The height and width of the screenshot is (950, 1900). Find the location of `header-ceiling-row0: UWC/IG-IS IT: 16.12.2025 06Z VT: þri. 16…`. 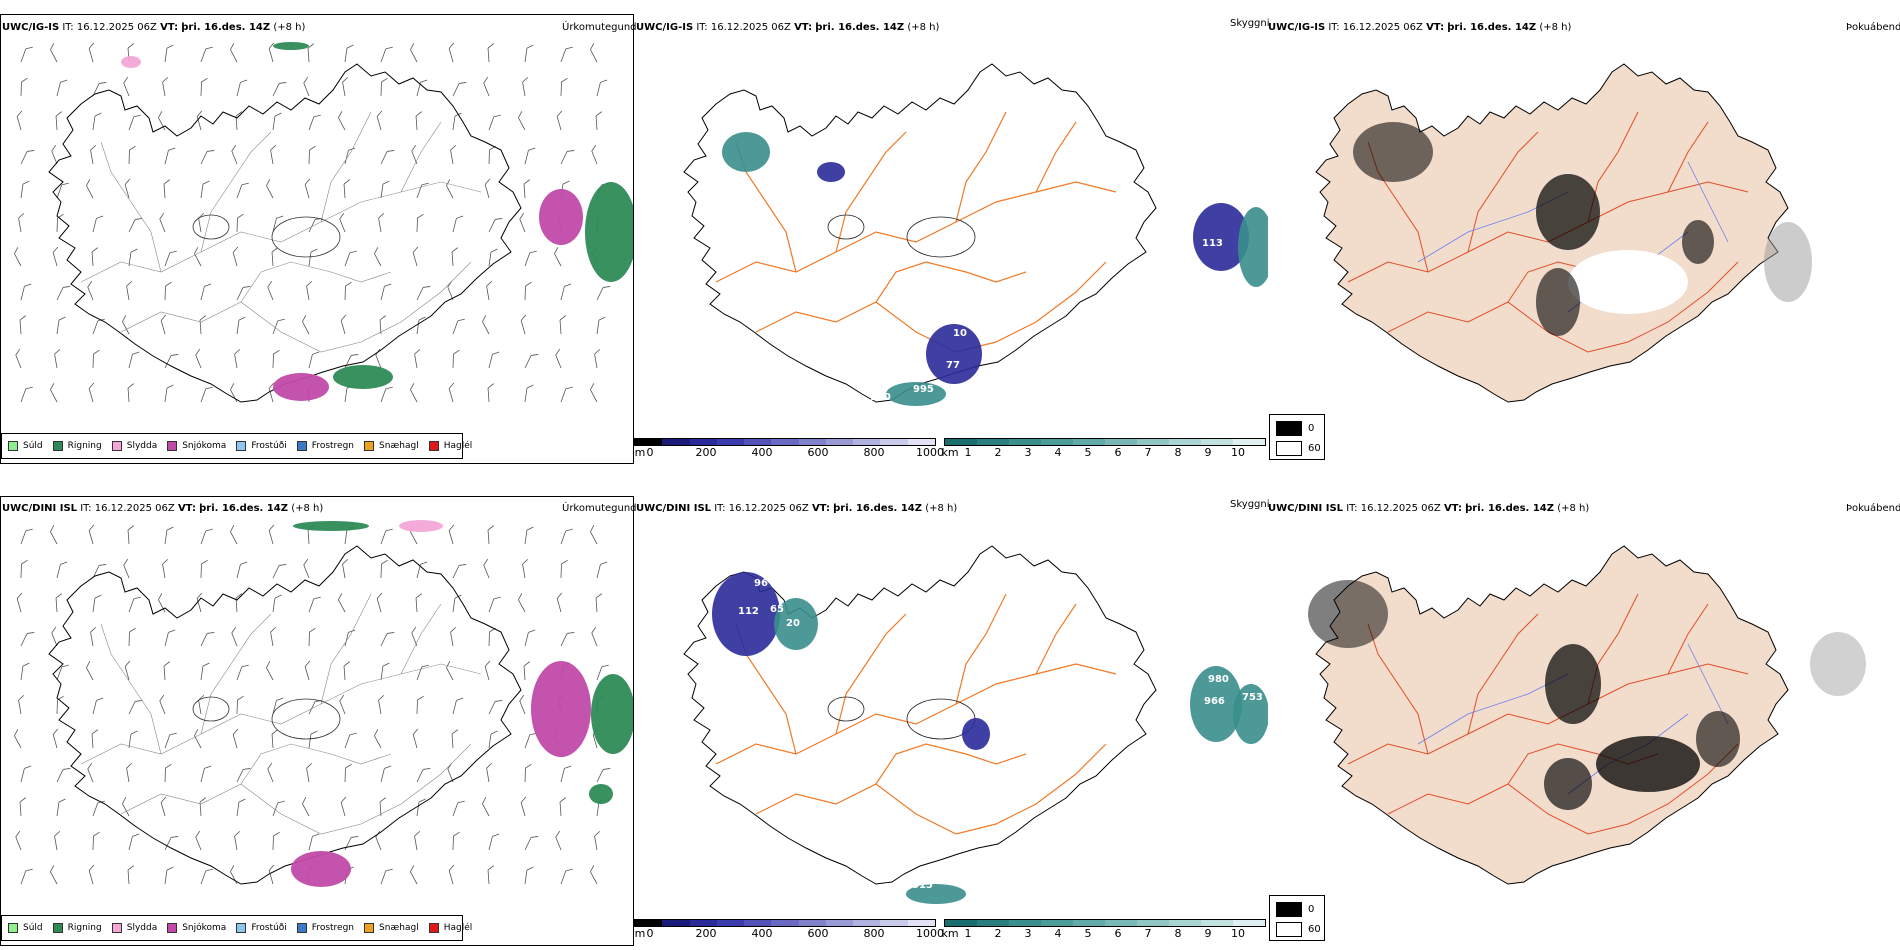

header-ceiling-row0: UWC/IG-IS IT: 16.12.2025 06Z VT: þri. 16… is located at coordinates (788, 27).